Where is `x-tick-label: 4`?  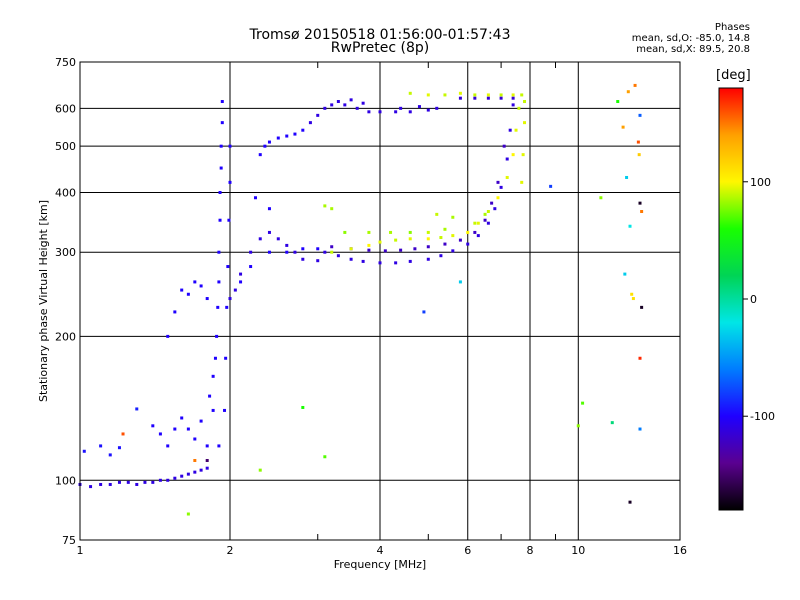
x-tick-label: 4 is located at coordinates (380, 550).